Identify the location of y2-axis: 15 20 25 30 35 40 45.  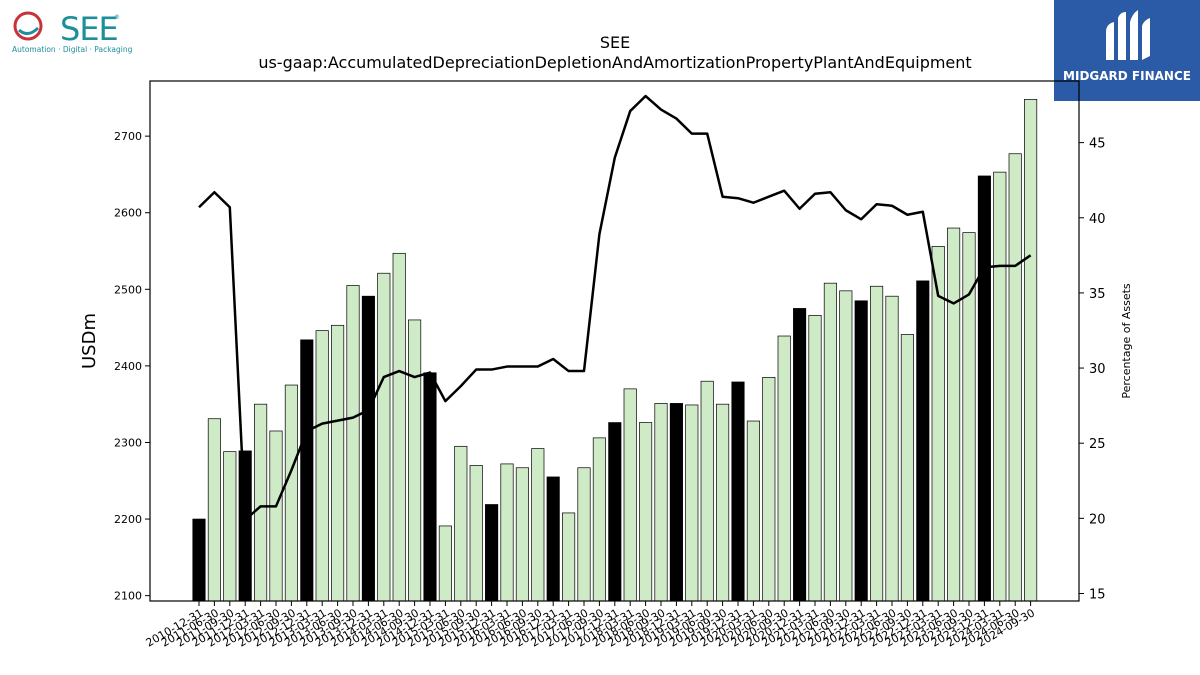
(1092, 369).